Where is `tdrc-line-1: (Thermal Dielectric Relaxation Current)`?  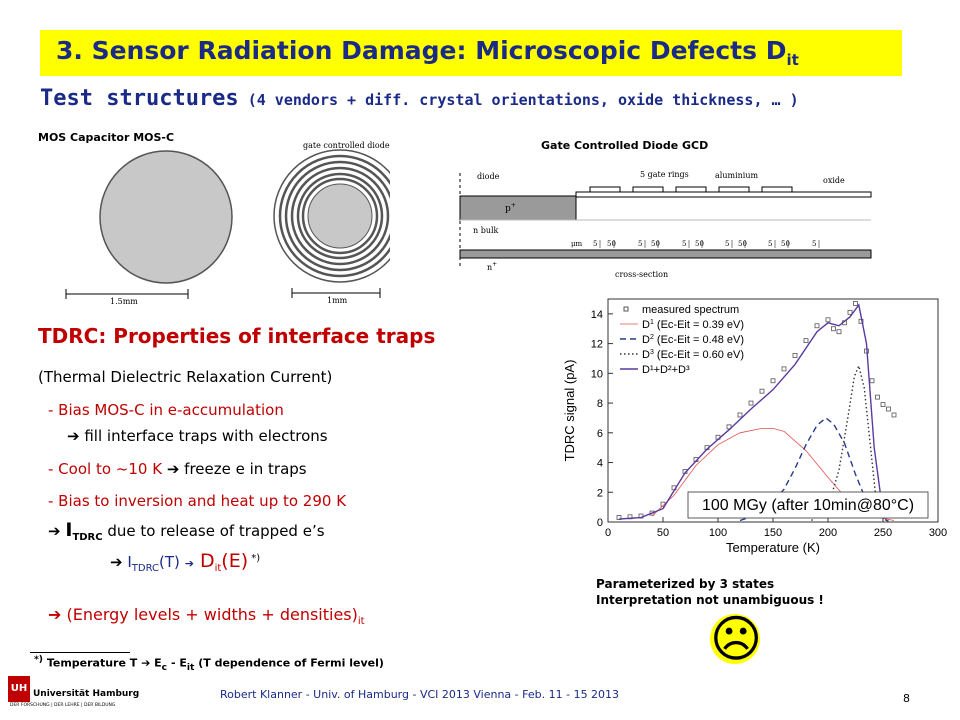
tdrc-line-1: (Thermal Dielectric Relaxation Current) is located at coordinates (185, 377).